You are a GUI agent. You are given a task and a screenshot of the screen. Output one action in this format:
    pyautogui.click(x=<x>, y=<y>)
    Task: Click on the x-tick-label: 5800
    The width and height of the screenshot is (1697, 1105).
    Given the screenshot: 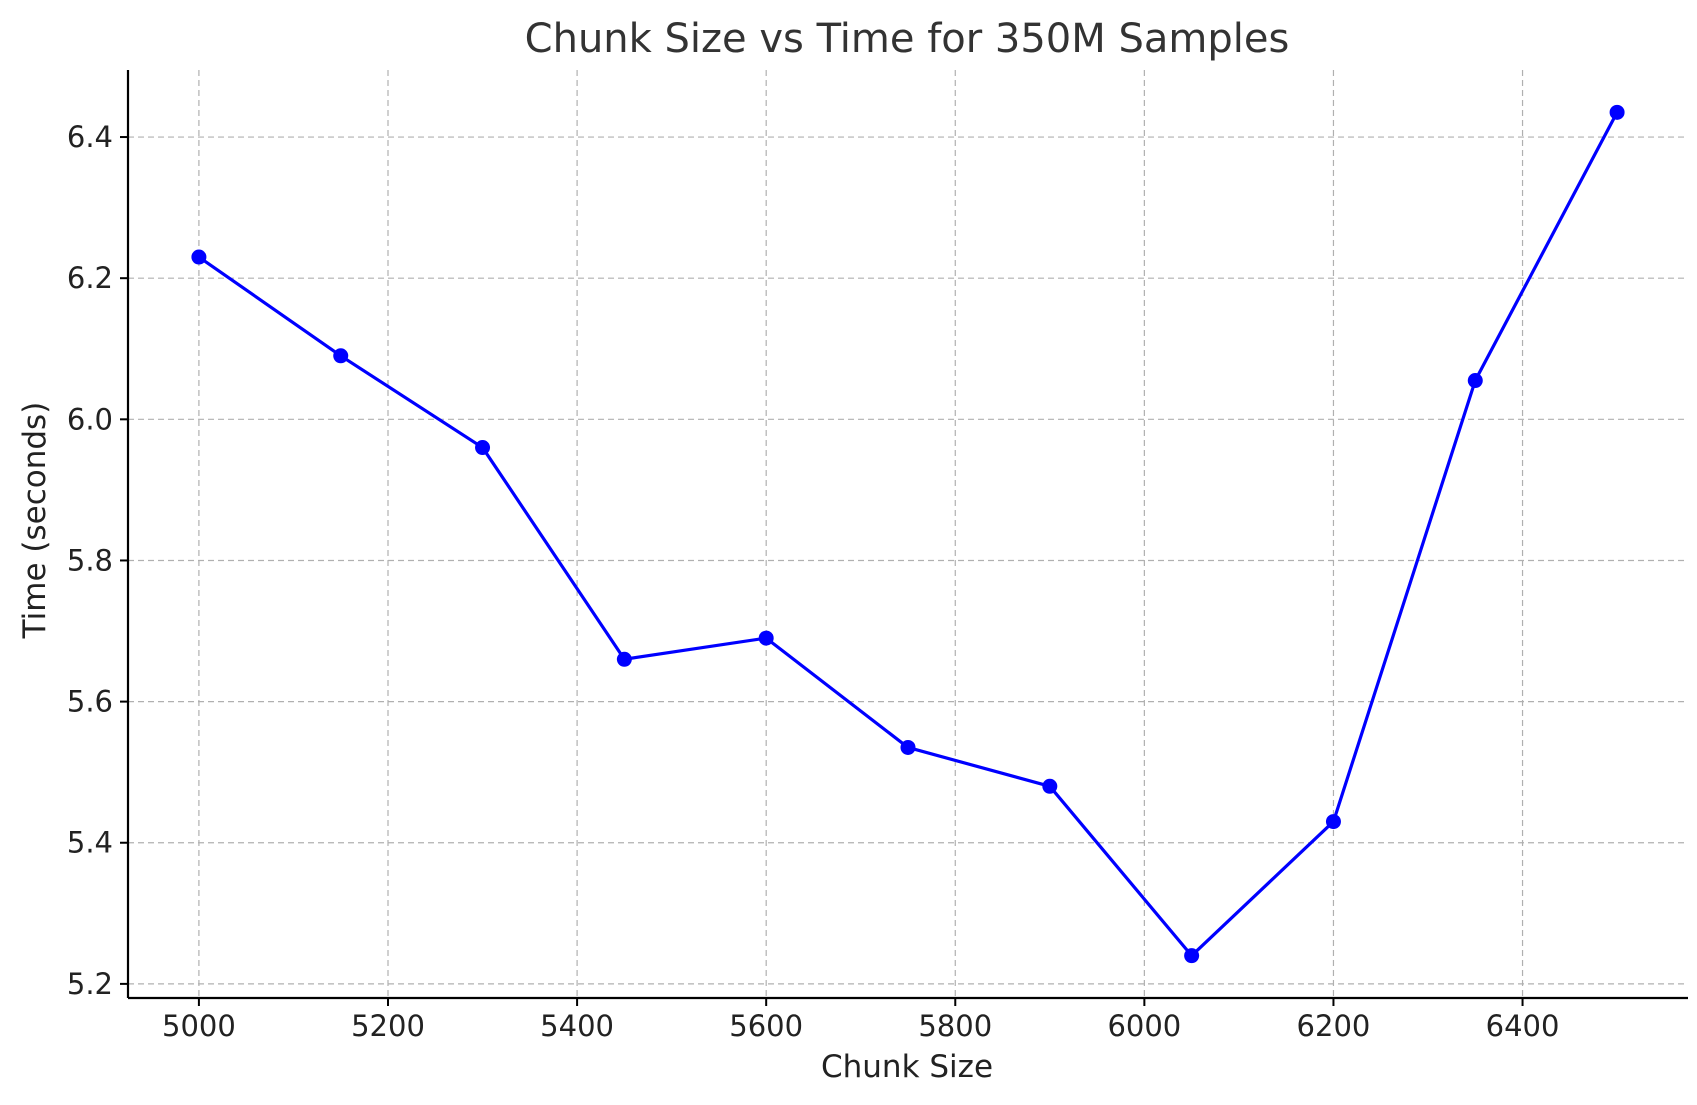 What is the action you would take?
    pyautogui.click(x=955, y=1026)
    